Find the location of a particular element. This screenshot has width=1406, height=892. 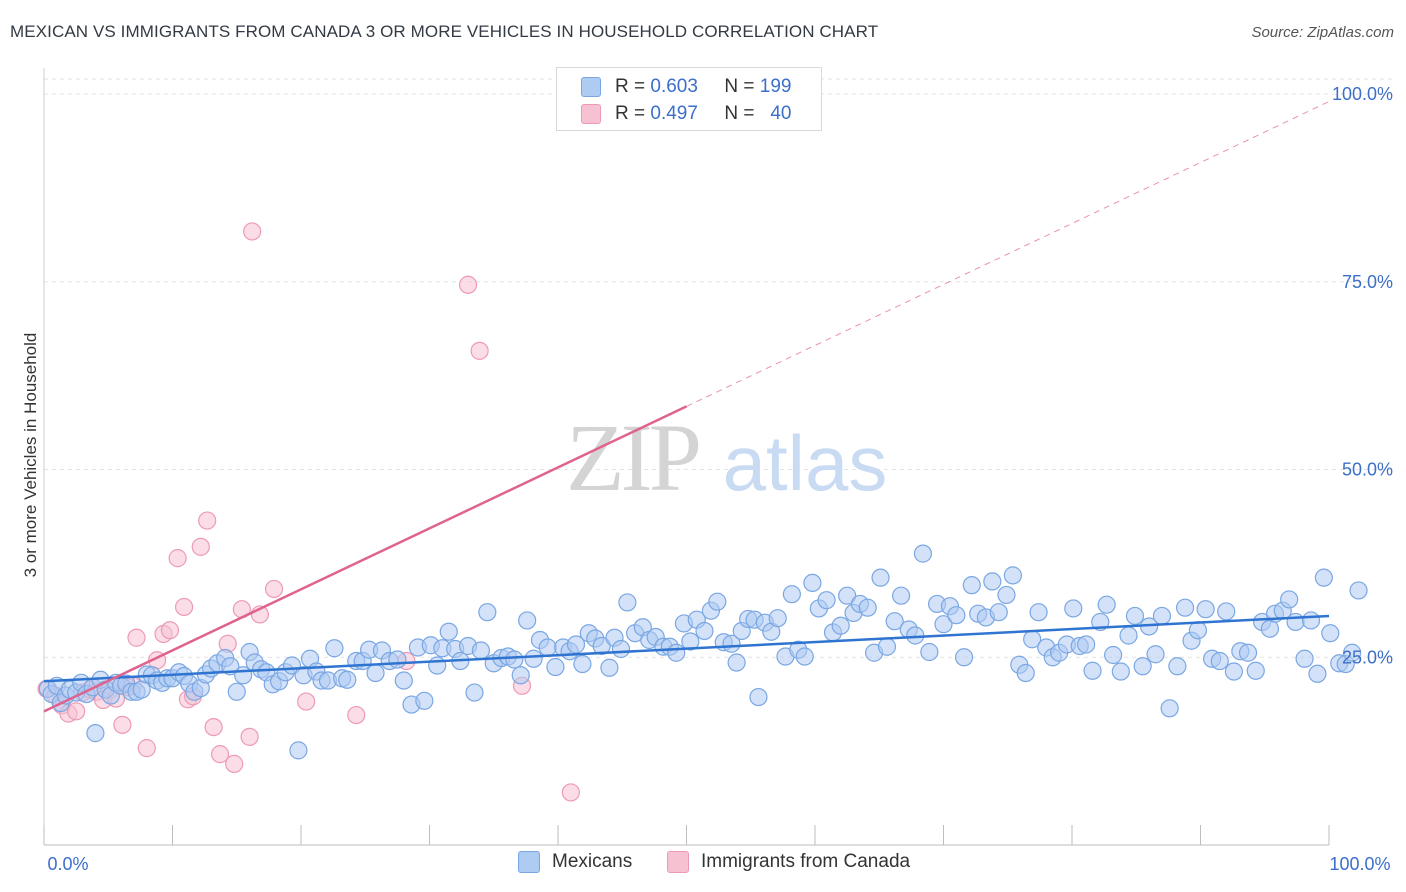

legend-label-canada: Immigrants from Canada is located at coordinates (806, 861).